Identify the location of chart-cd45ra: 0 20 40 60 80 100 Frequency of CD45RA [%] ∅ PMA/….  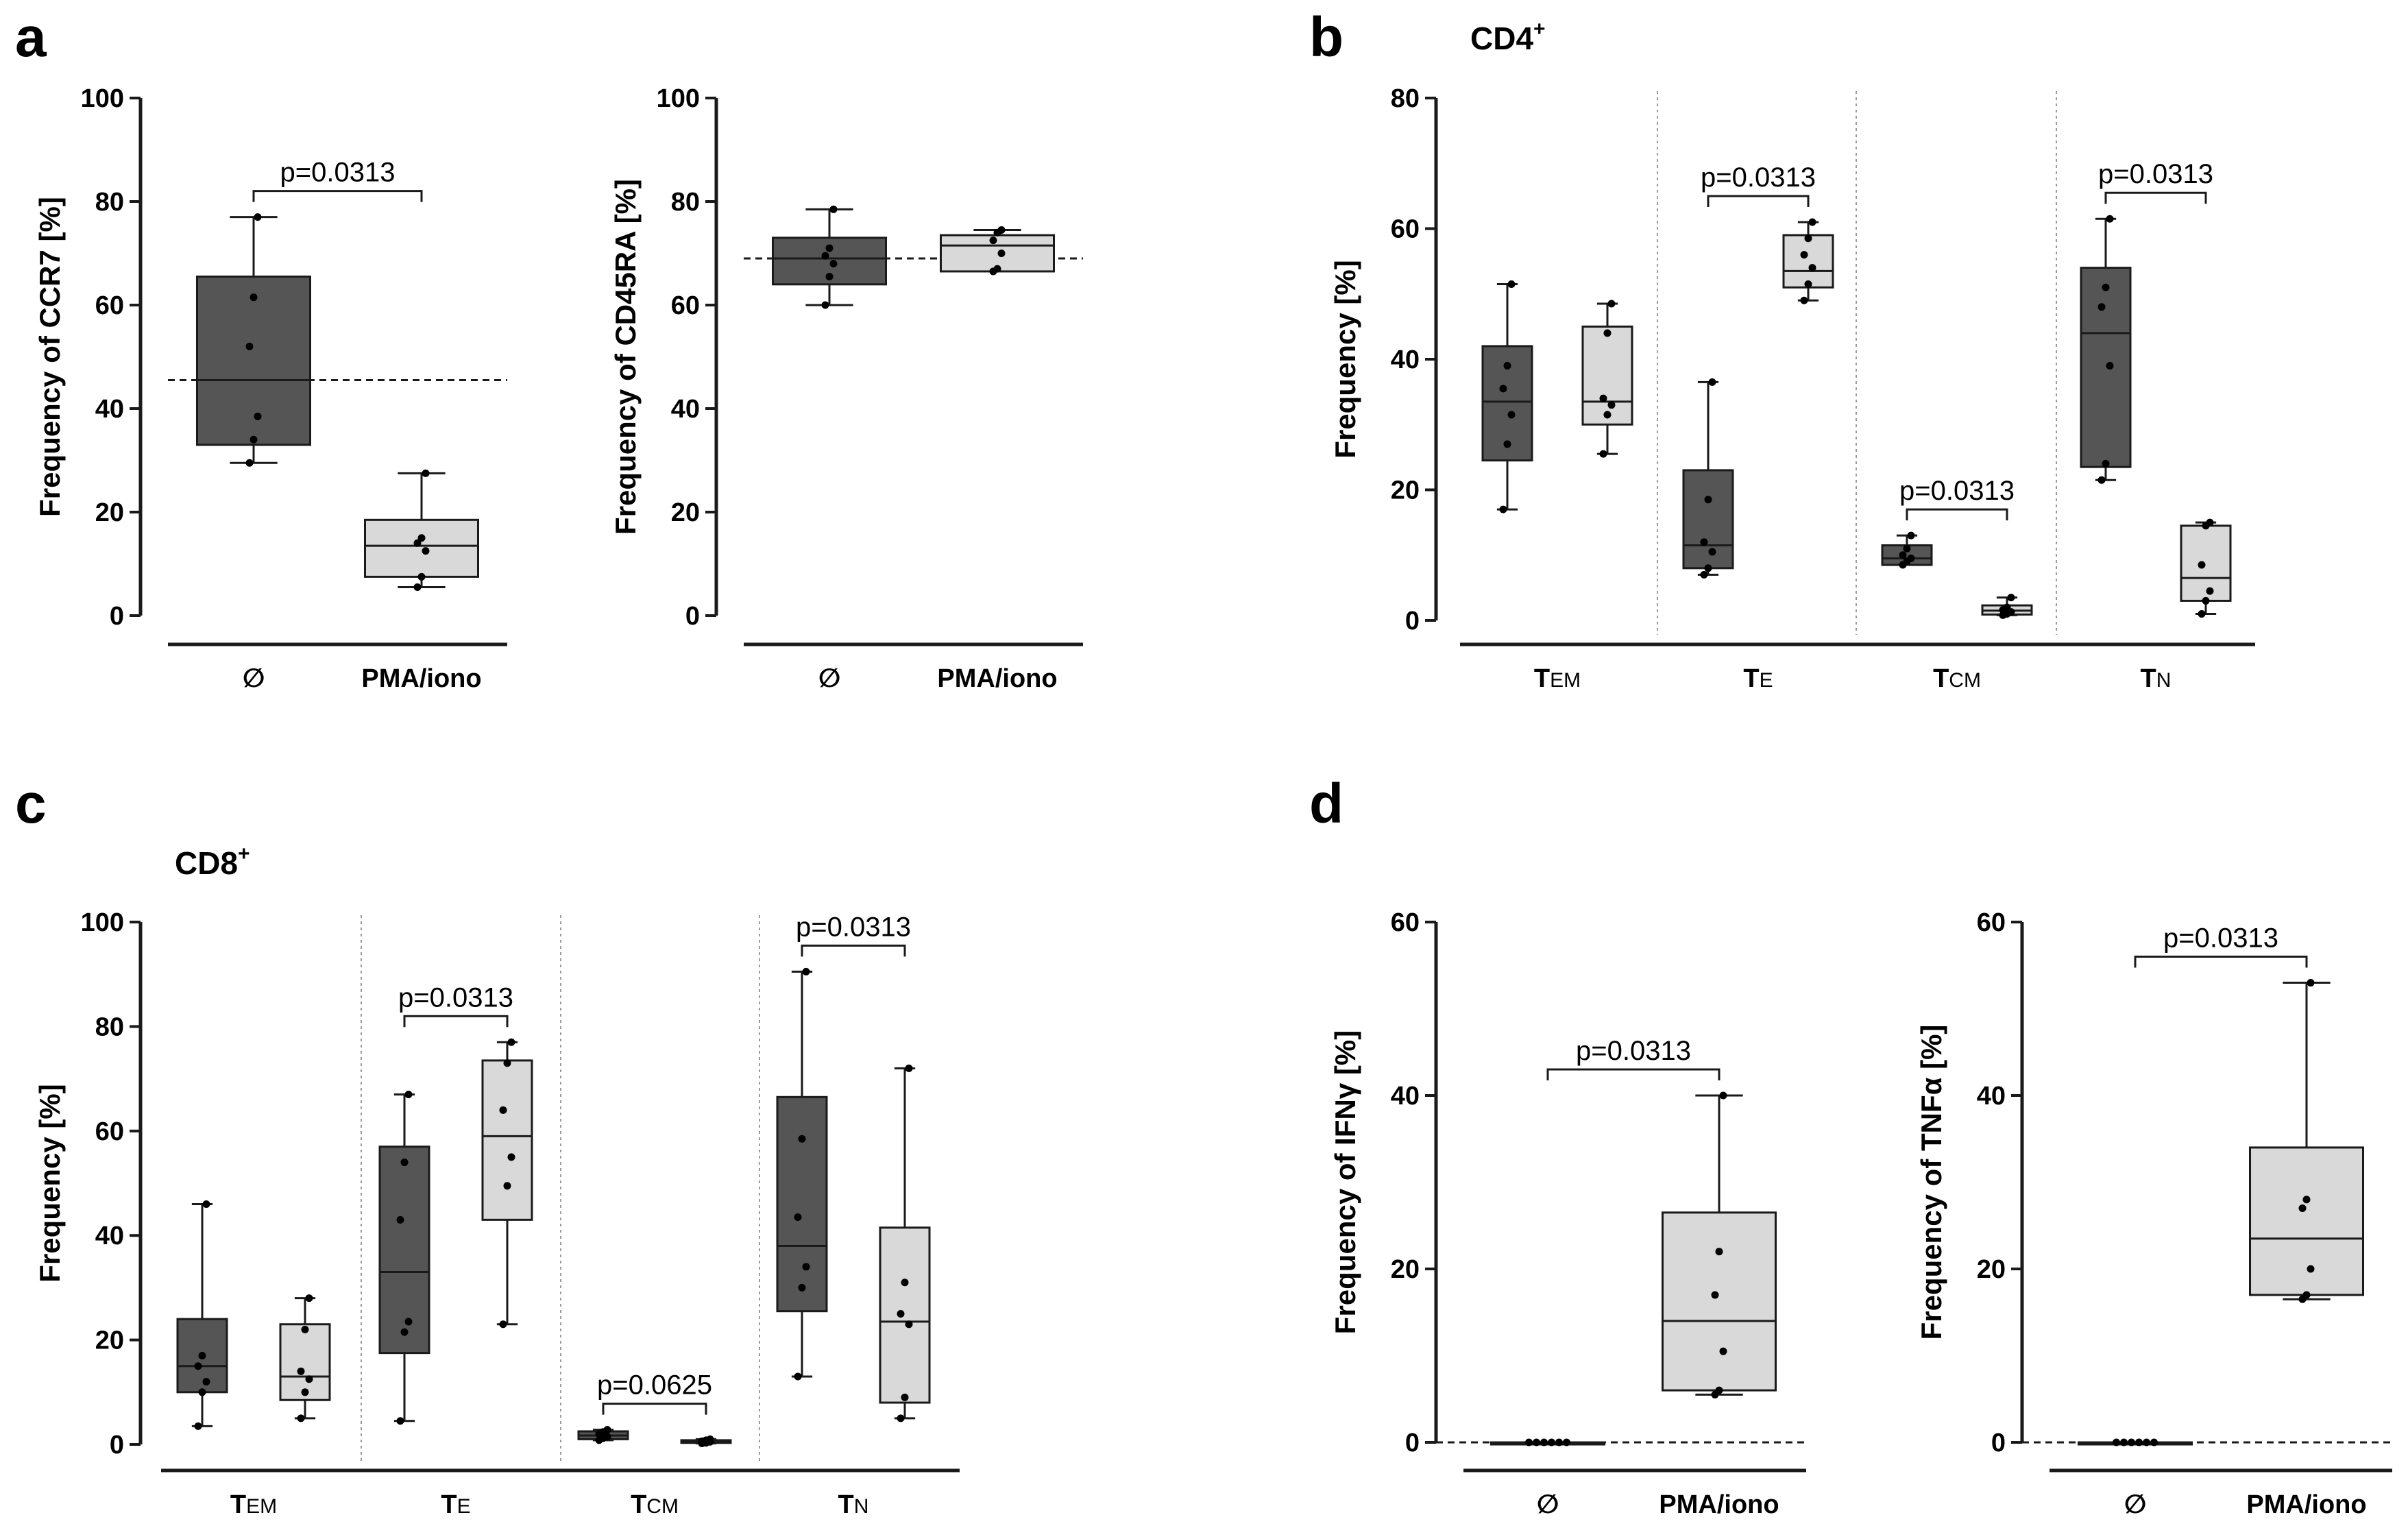
(846, 388).